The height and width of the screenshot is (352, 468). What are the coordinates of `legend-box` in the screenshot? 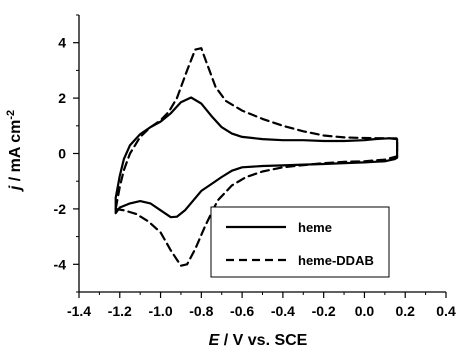 It's located at (300, 242).